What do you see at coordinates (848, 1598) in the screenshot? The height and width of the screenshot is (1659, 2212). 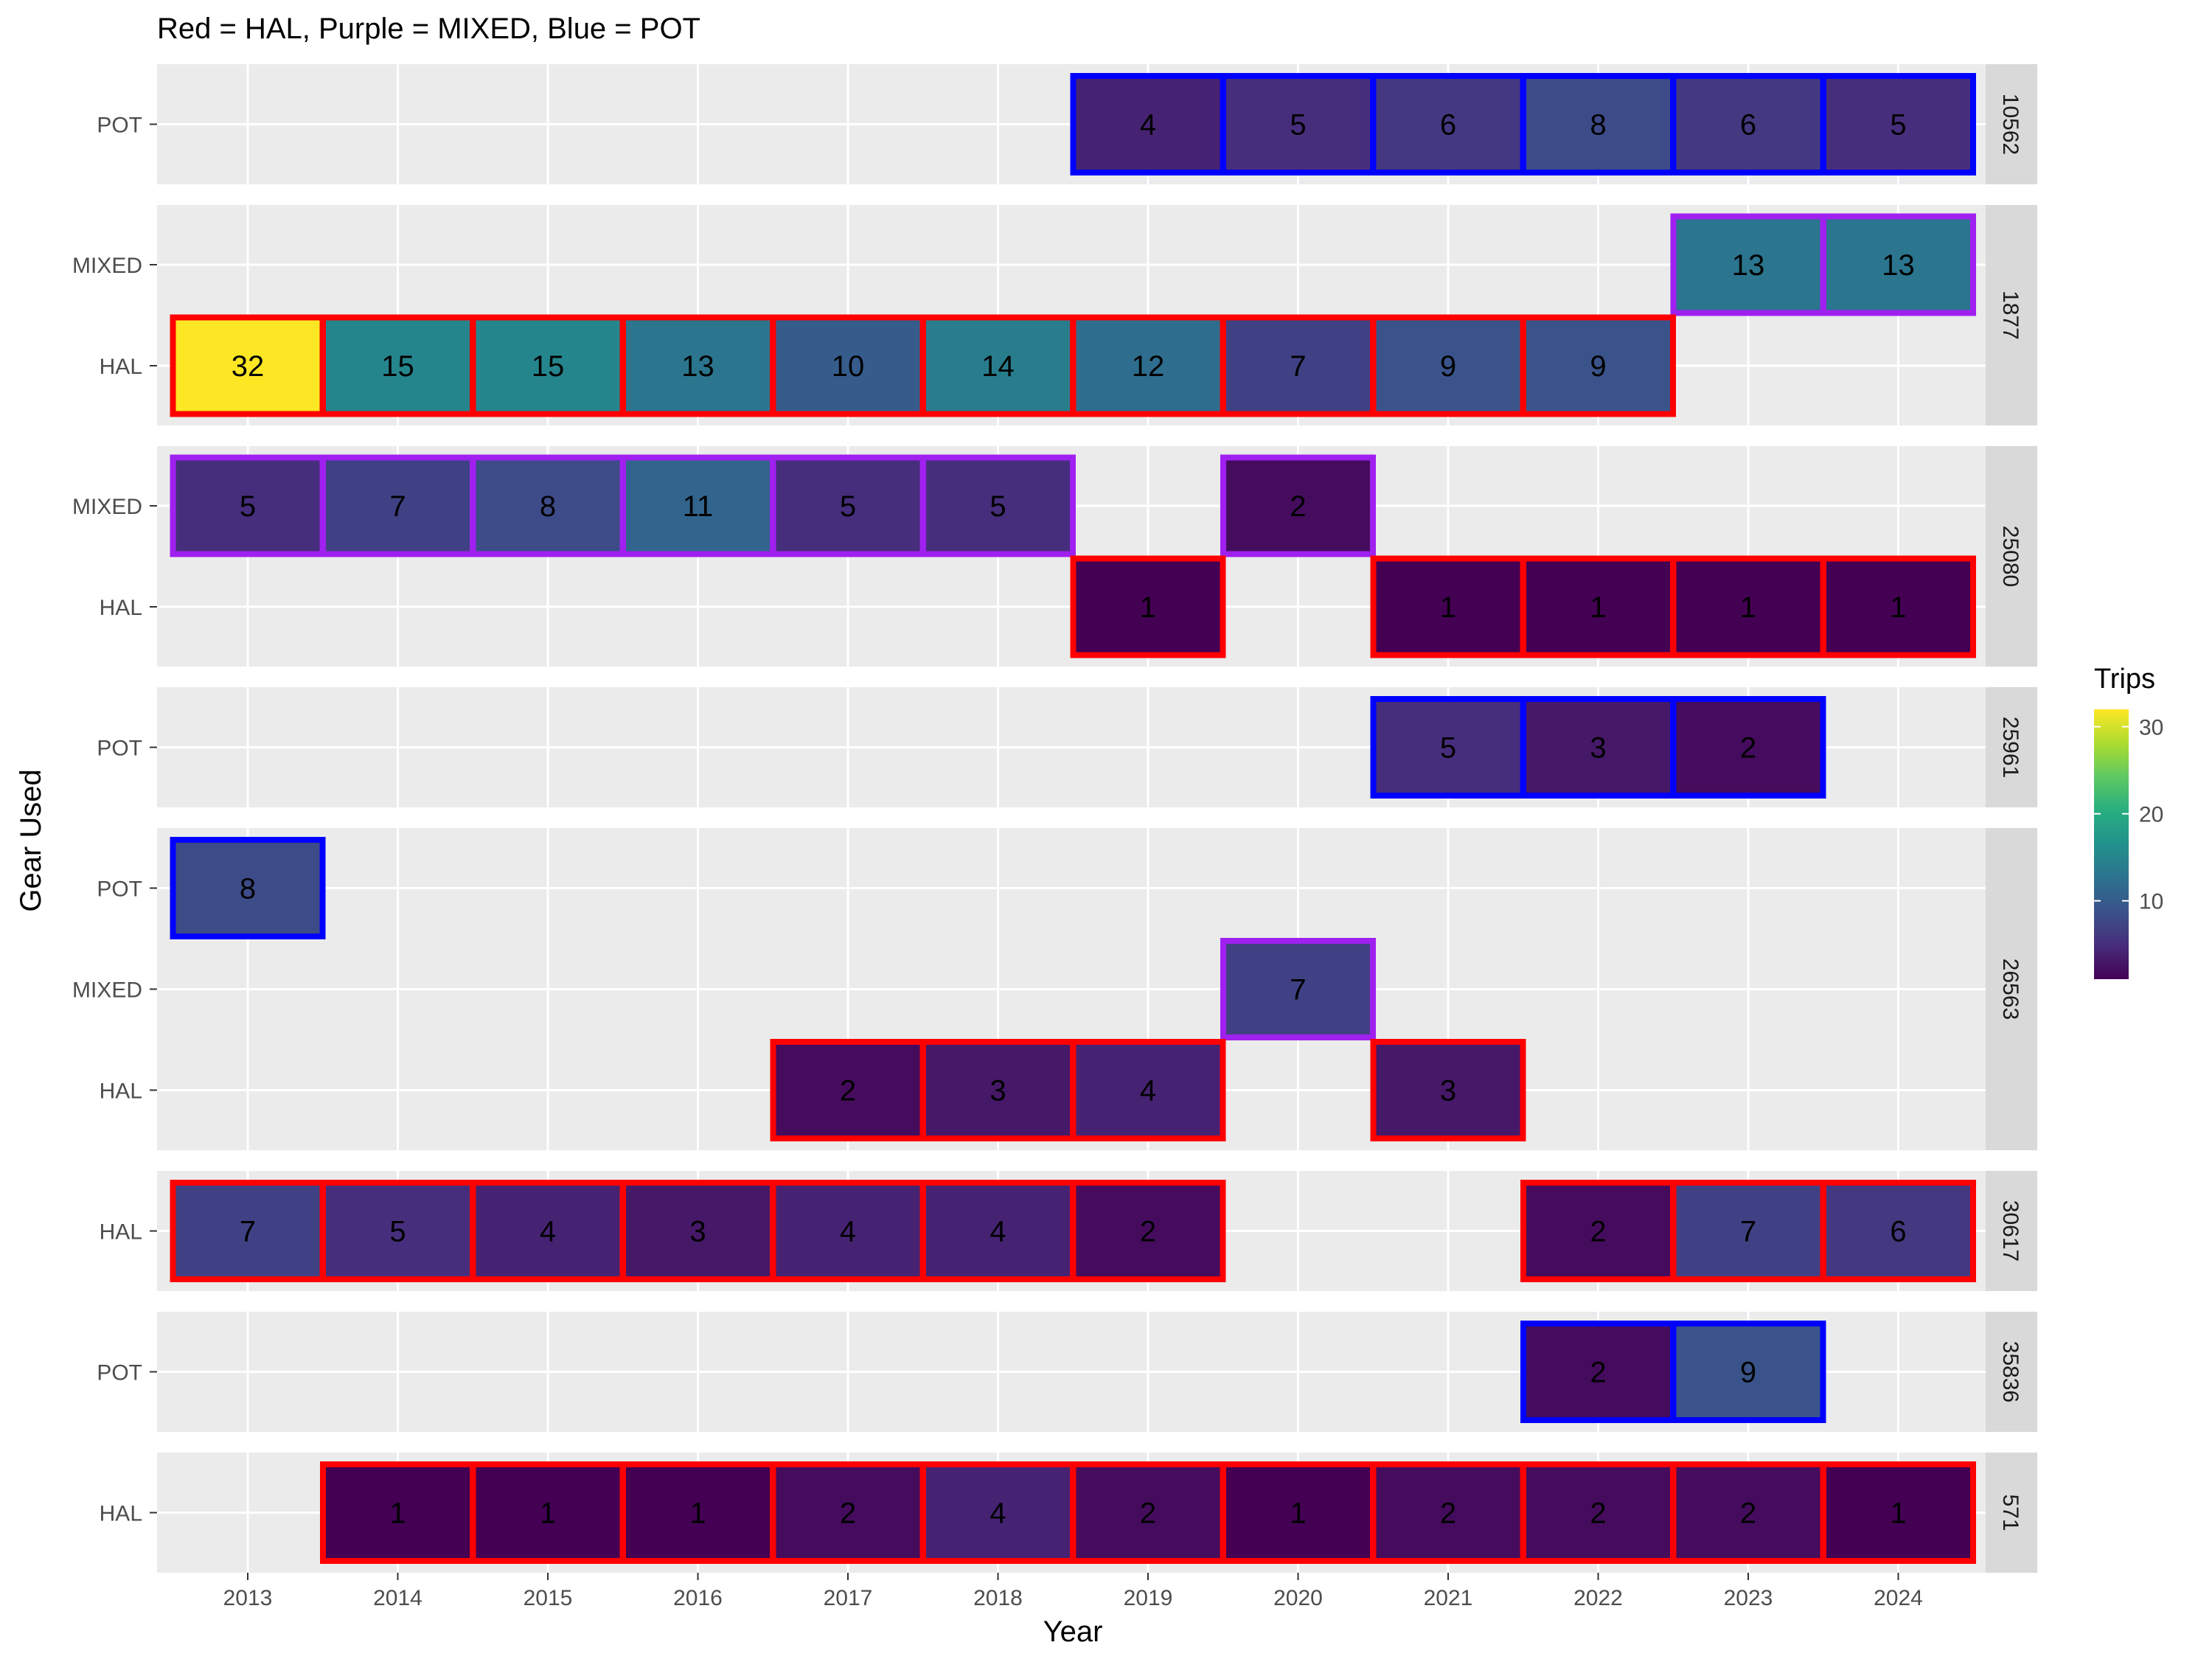 I see `x-tick-label: 2017` at bounding box center [848, 1598].